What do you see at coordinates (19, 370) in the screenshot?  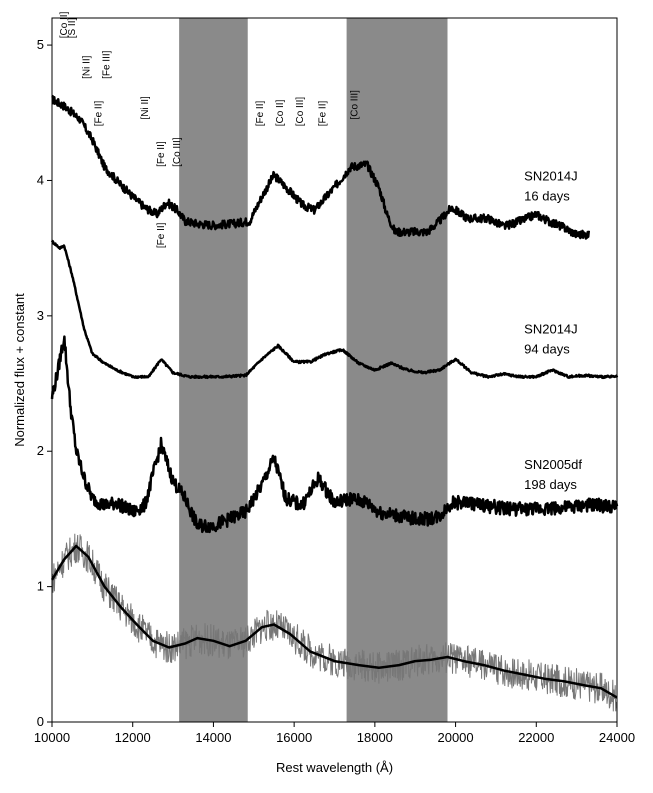 I see `y-axis-label: Normalized flux + constant` at bounding box center [19, 370].